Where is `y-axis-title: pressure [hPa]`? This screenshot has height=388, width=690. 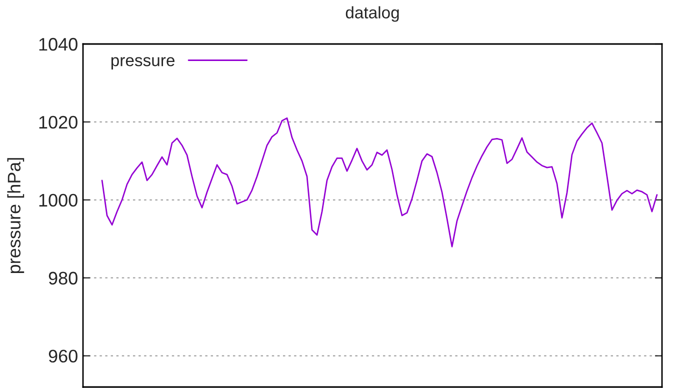 y-axis-title: pressure [hPa] is located at coordinates (15, 216).